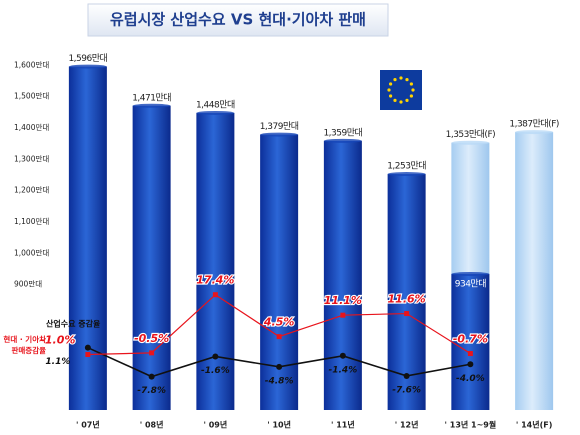 The image size is (580, 435). Describe the element at coordinates (215, 371) in the screenshot. I see `value-label: -1.6%` at that location.